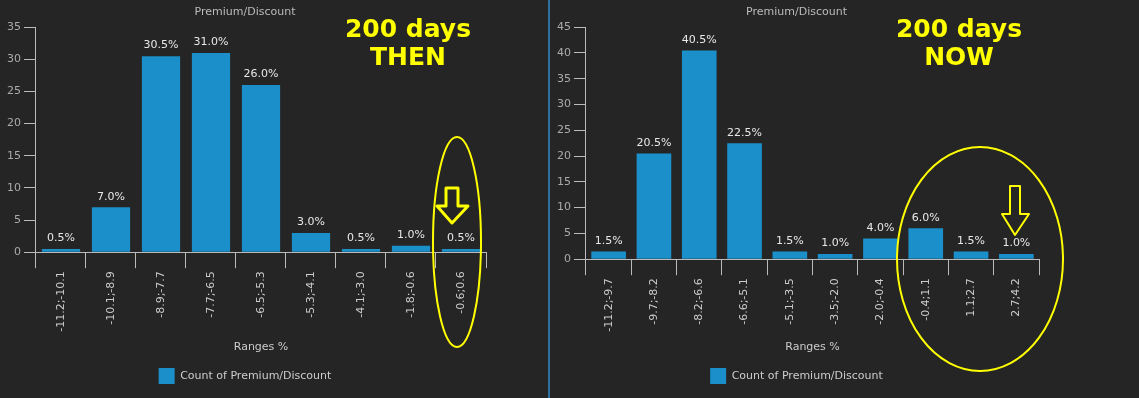 Image resolution: width=1139 pixels, height=398 pixels. What do you see at coordinates (608, 305) in the screenshot?
I see `x-tick-label: -11.2;-9.7` at bounding box center [608, 305].